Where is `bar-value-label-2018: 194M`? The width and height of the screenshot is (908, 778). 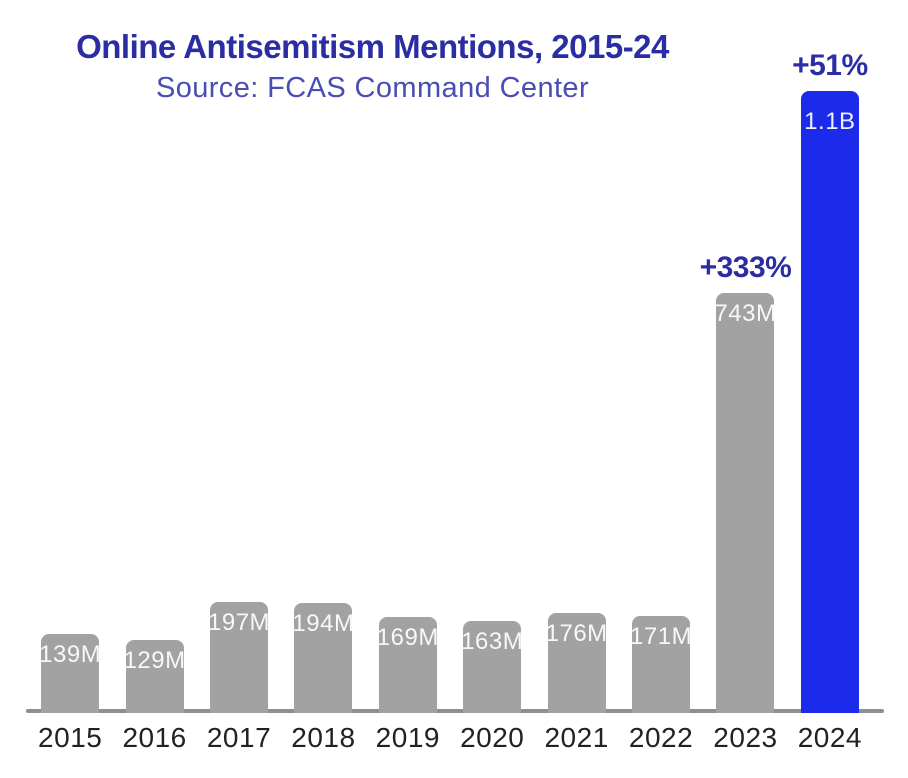
bar-value-label-2018: 194M is located at coordinates (323, 623).